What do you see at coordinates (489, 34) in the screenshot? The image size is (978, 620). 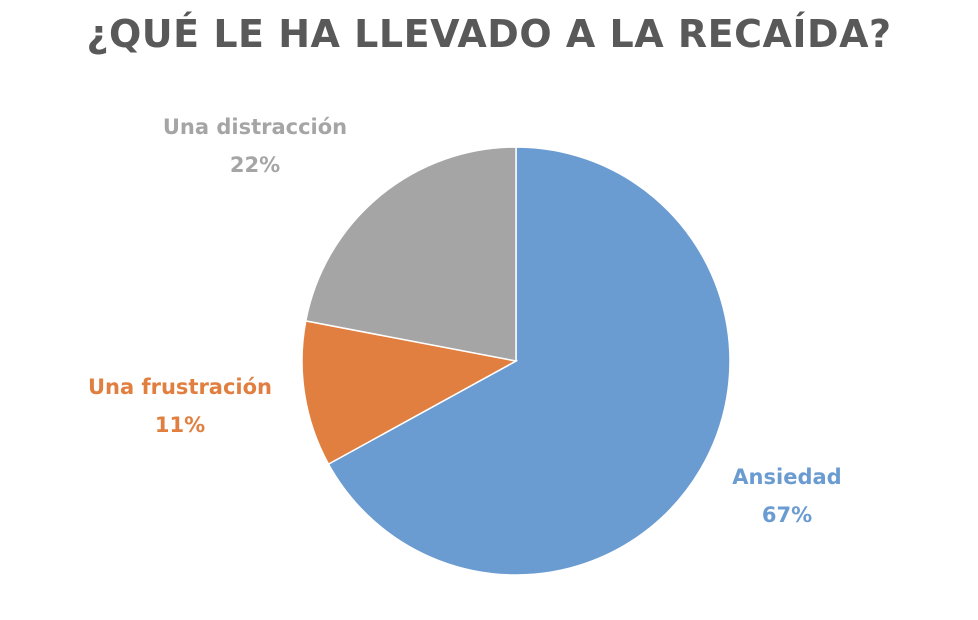 I see `chart-title: ¿QUÉ LE HA LLEVADO A LA RECAÍDA?` at bounding box center [489, 34].